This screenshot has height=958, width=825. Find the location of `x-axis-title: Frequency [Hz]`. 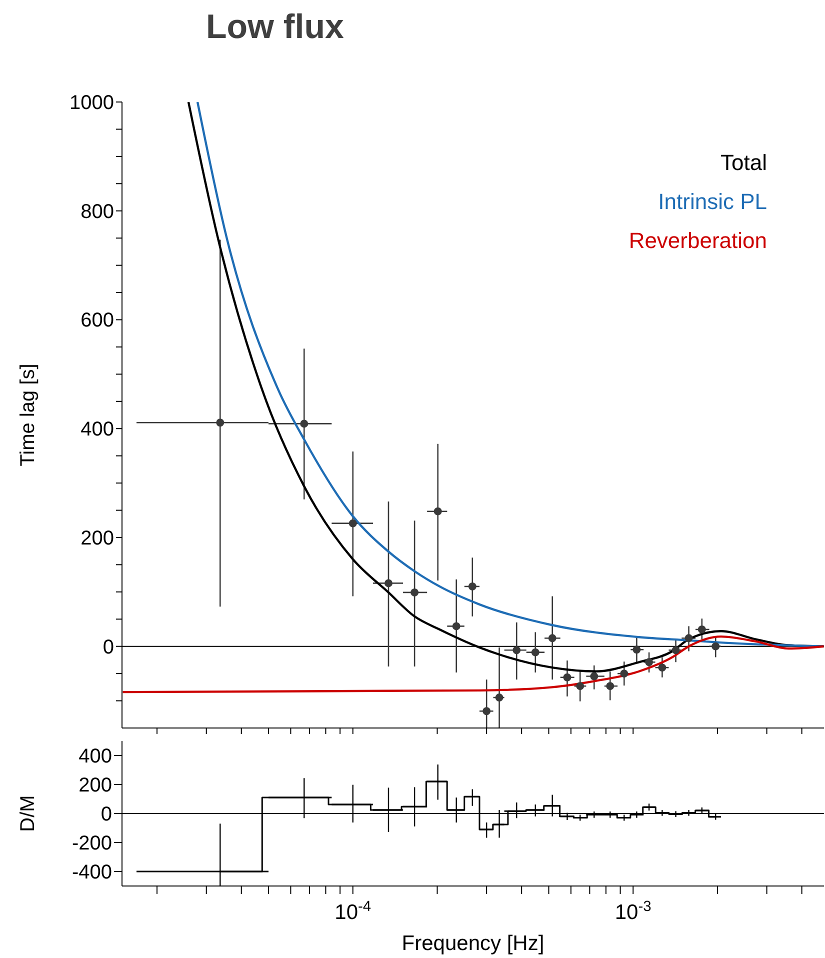

x-axis-title: Frequency [Hz] is located at coordinates (473, 943).